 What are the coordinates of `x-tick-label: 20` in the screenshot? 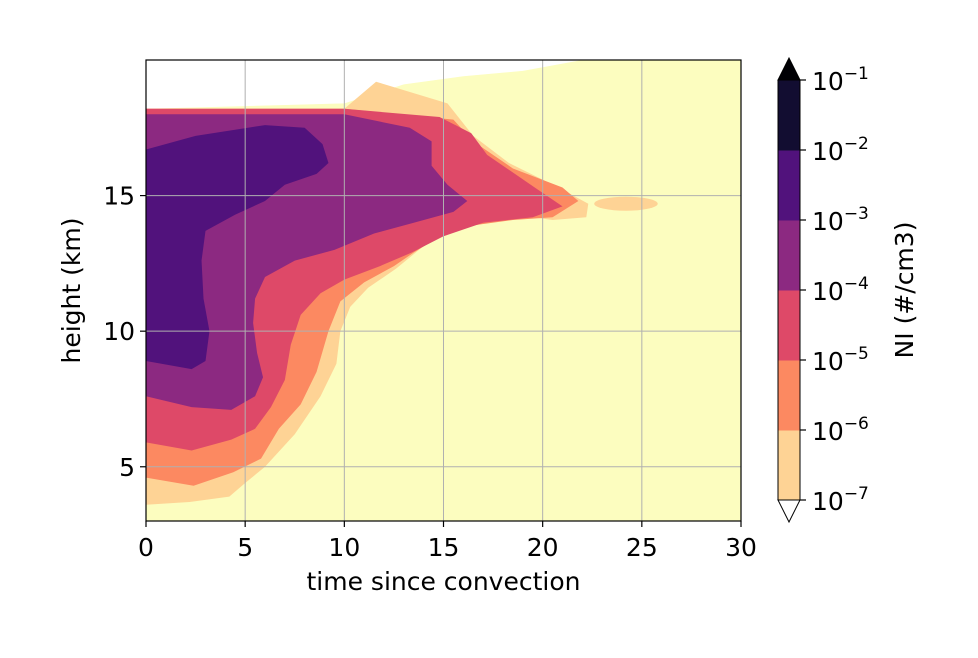 It's located at (543, 547).